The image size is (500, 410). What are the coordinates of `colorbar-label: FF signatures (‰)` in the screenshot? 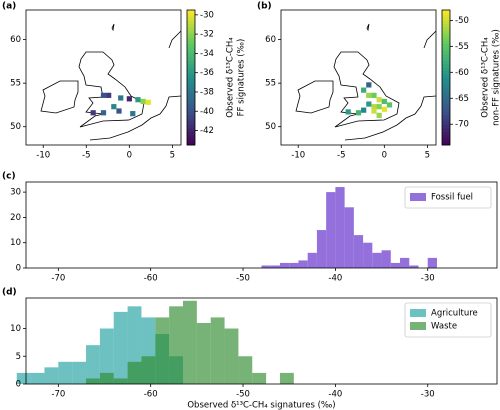 It's located at (242, 78).